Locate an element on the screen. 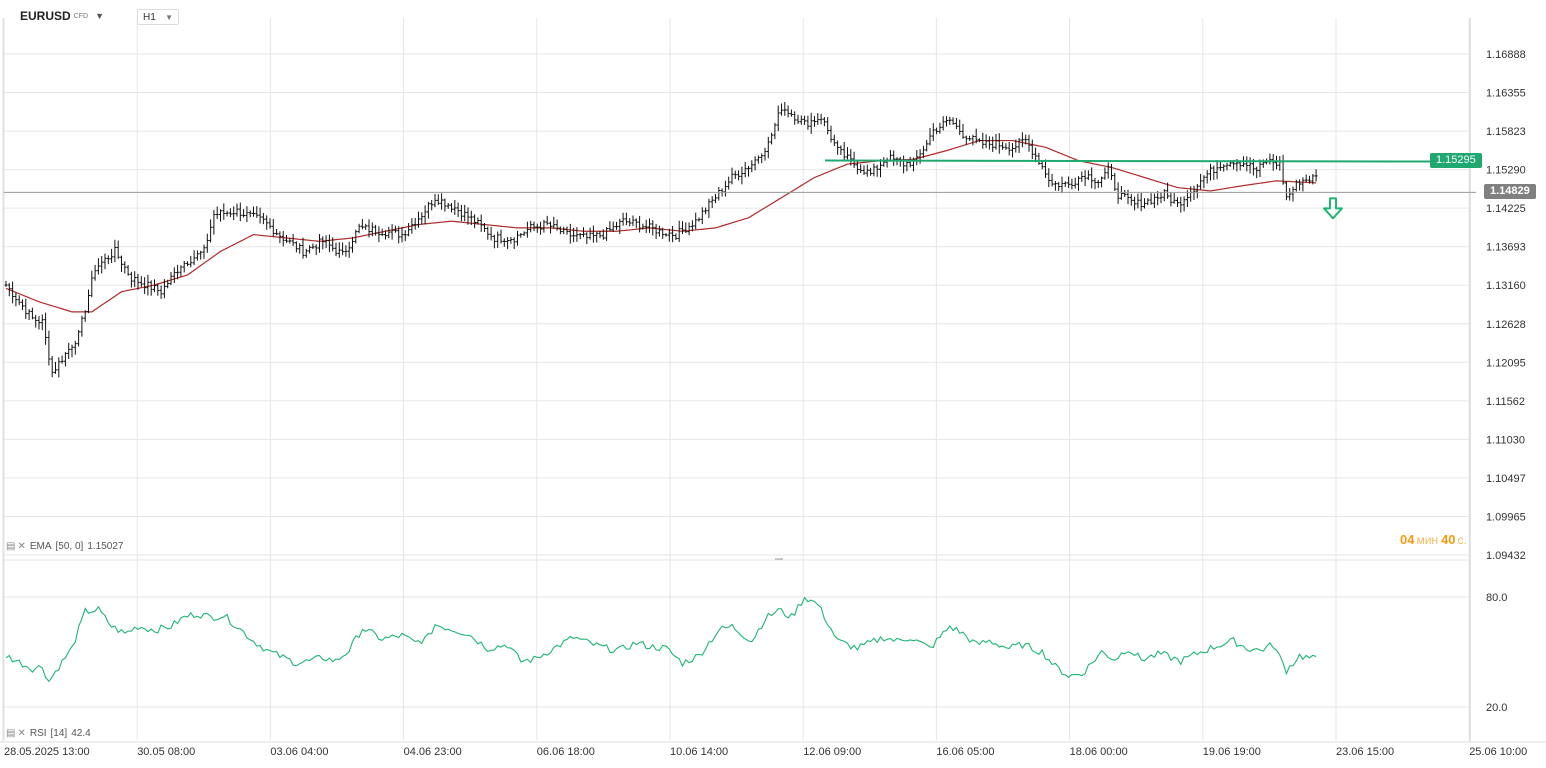  x-tick-label: 30.05 08:00 is located at coordinates (166, 752).